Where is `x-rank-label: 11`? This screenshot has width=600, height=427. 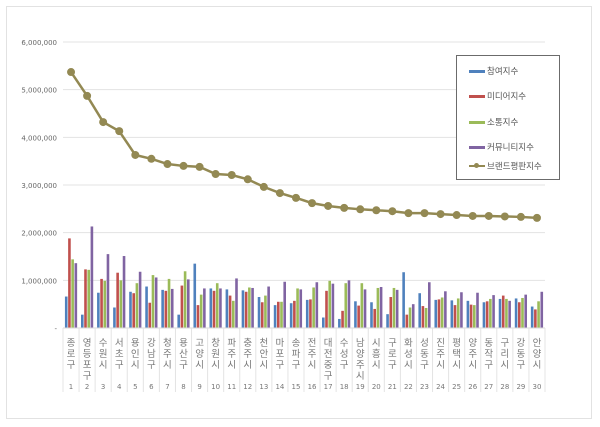
x-rank-label: 11 is located at coordinates (231, 387).